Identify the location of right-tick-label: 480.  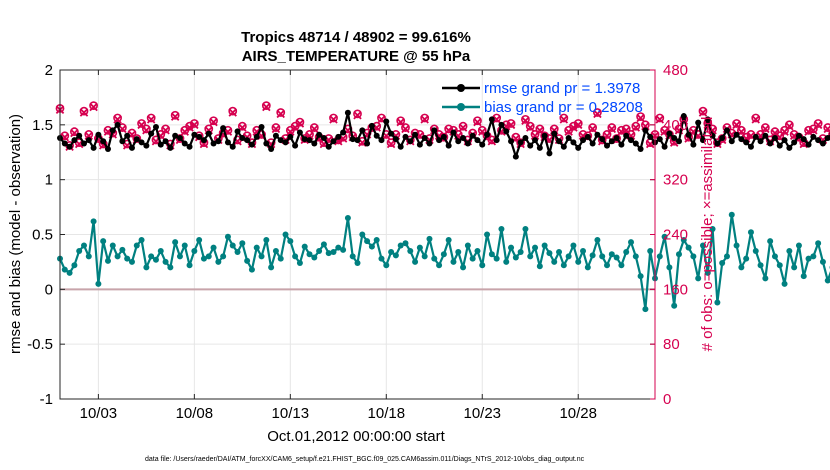
(675, 70).